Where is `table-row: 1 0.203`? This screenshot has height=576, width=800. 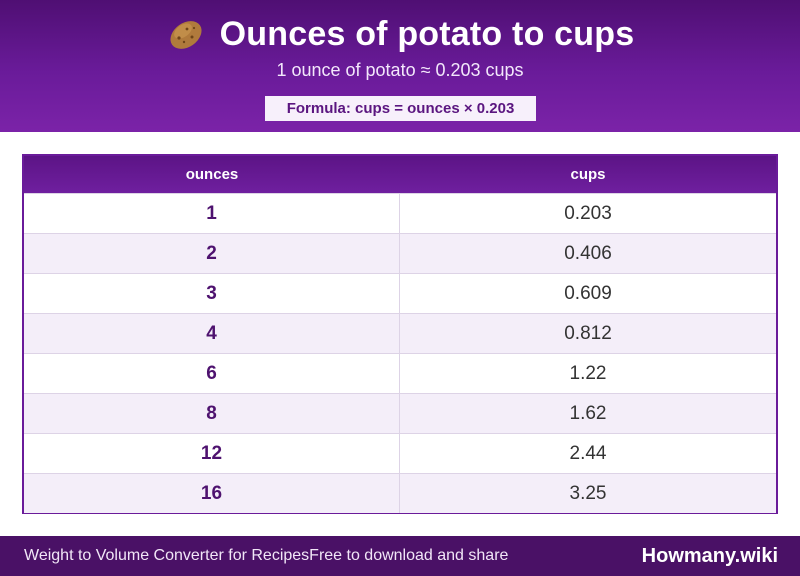
table-row: 1 0.203 is located at coordinates (400, 213).